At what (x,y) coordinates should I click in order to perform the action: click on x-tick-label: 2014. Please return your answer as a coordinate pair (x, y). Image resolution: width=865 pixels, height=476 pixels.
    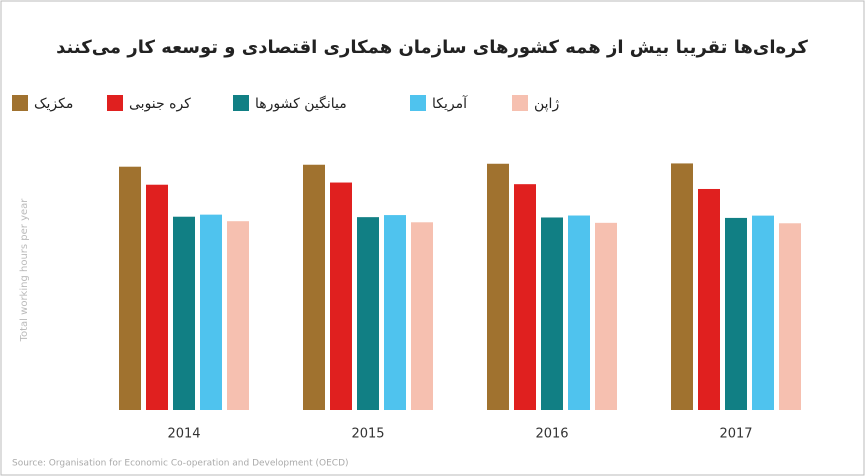
    Looking at the image, I should click on (183, 434).